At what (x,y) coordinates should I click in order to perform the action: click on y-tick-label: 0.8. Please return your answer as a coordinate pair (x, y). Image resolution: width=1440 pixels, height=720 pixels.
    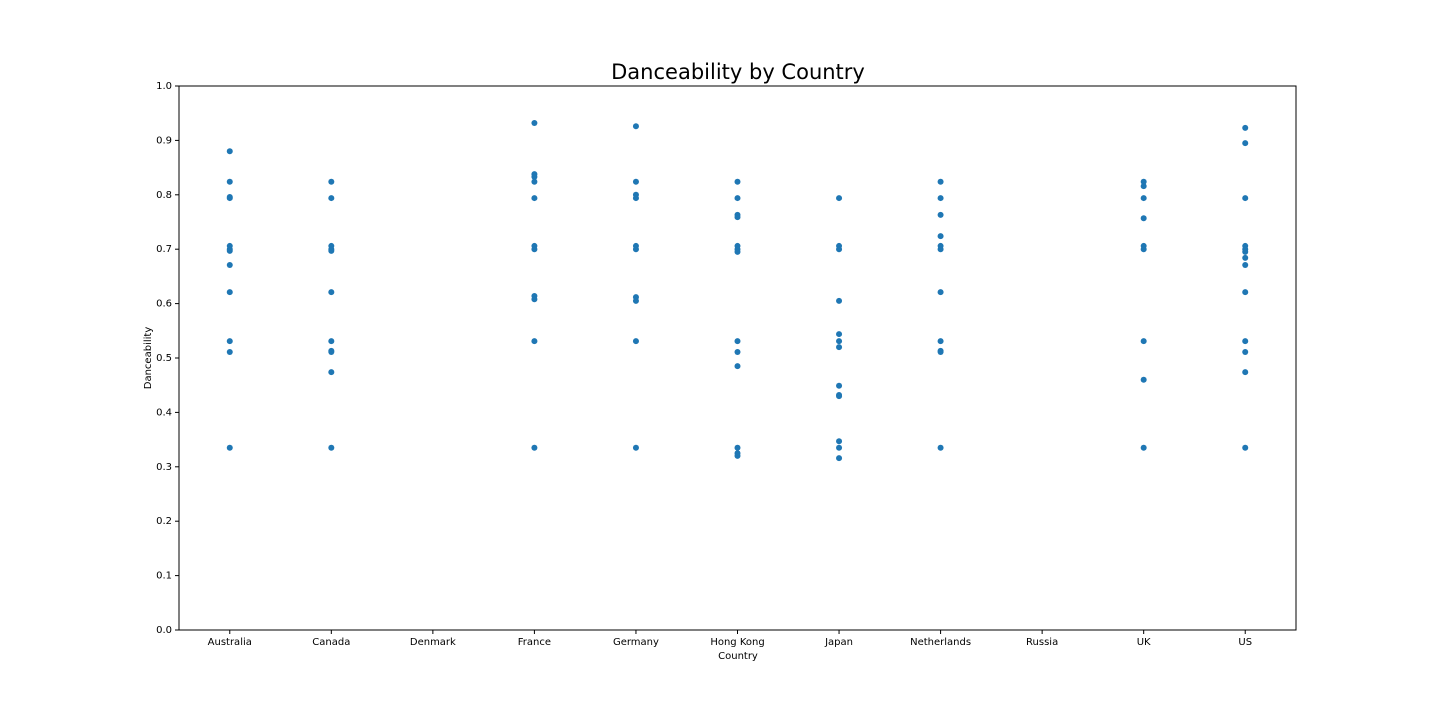
    Looking at the image, I should click on (164, 195).